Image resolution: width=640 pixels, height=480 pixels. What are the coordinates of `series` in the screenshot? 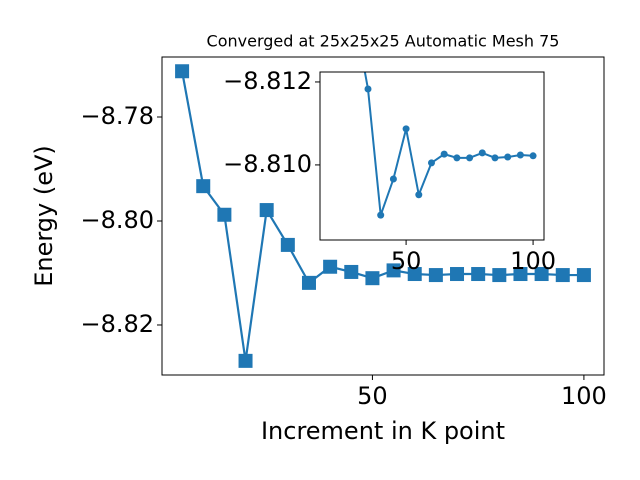 It's located at (444, 117).